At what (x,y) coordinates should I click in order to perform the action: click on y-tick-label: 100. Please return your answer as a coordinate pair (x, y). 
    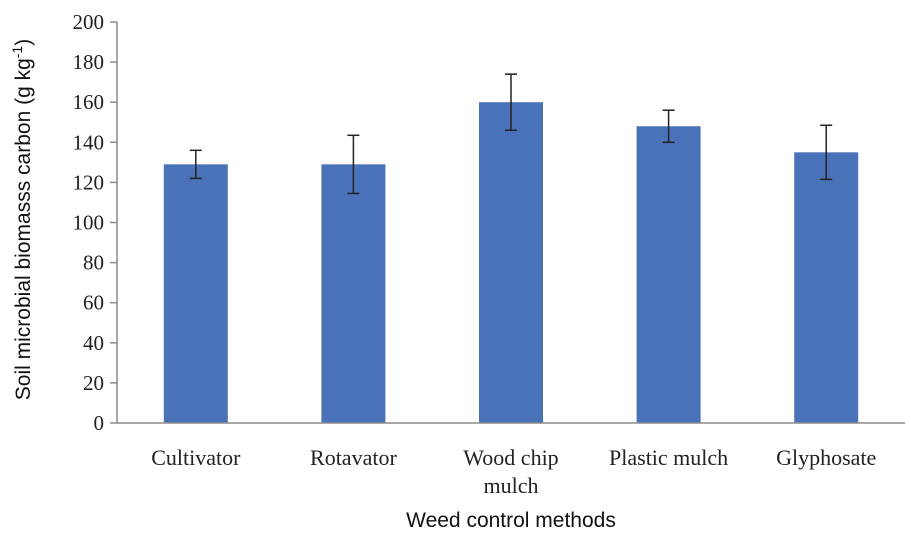
    Looking at the image, I should click on (89, 223).